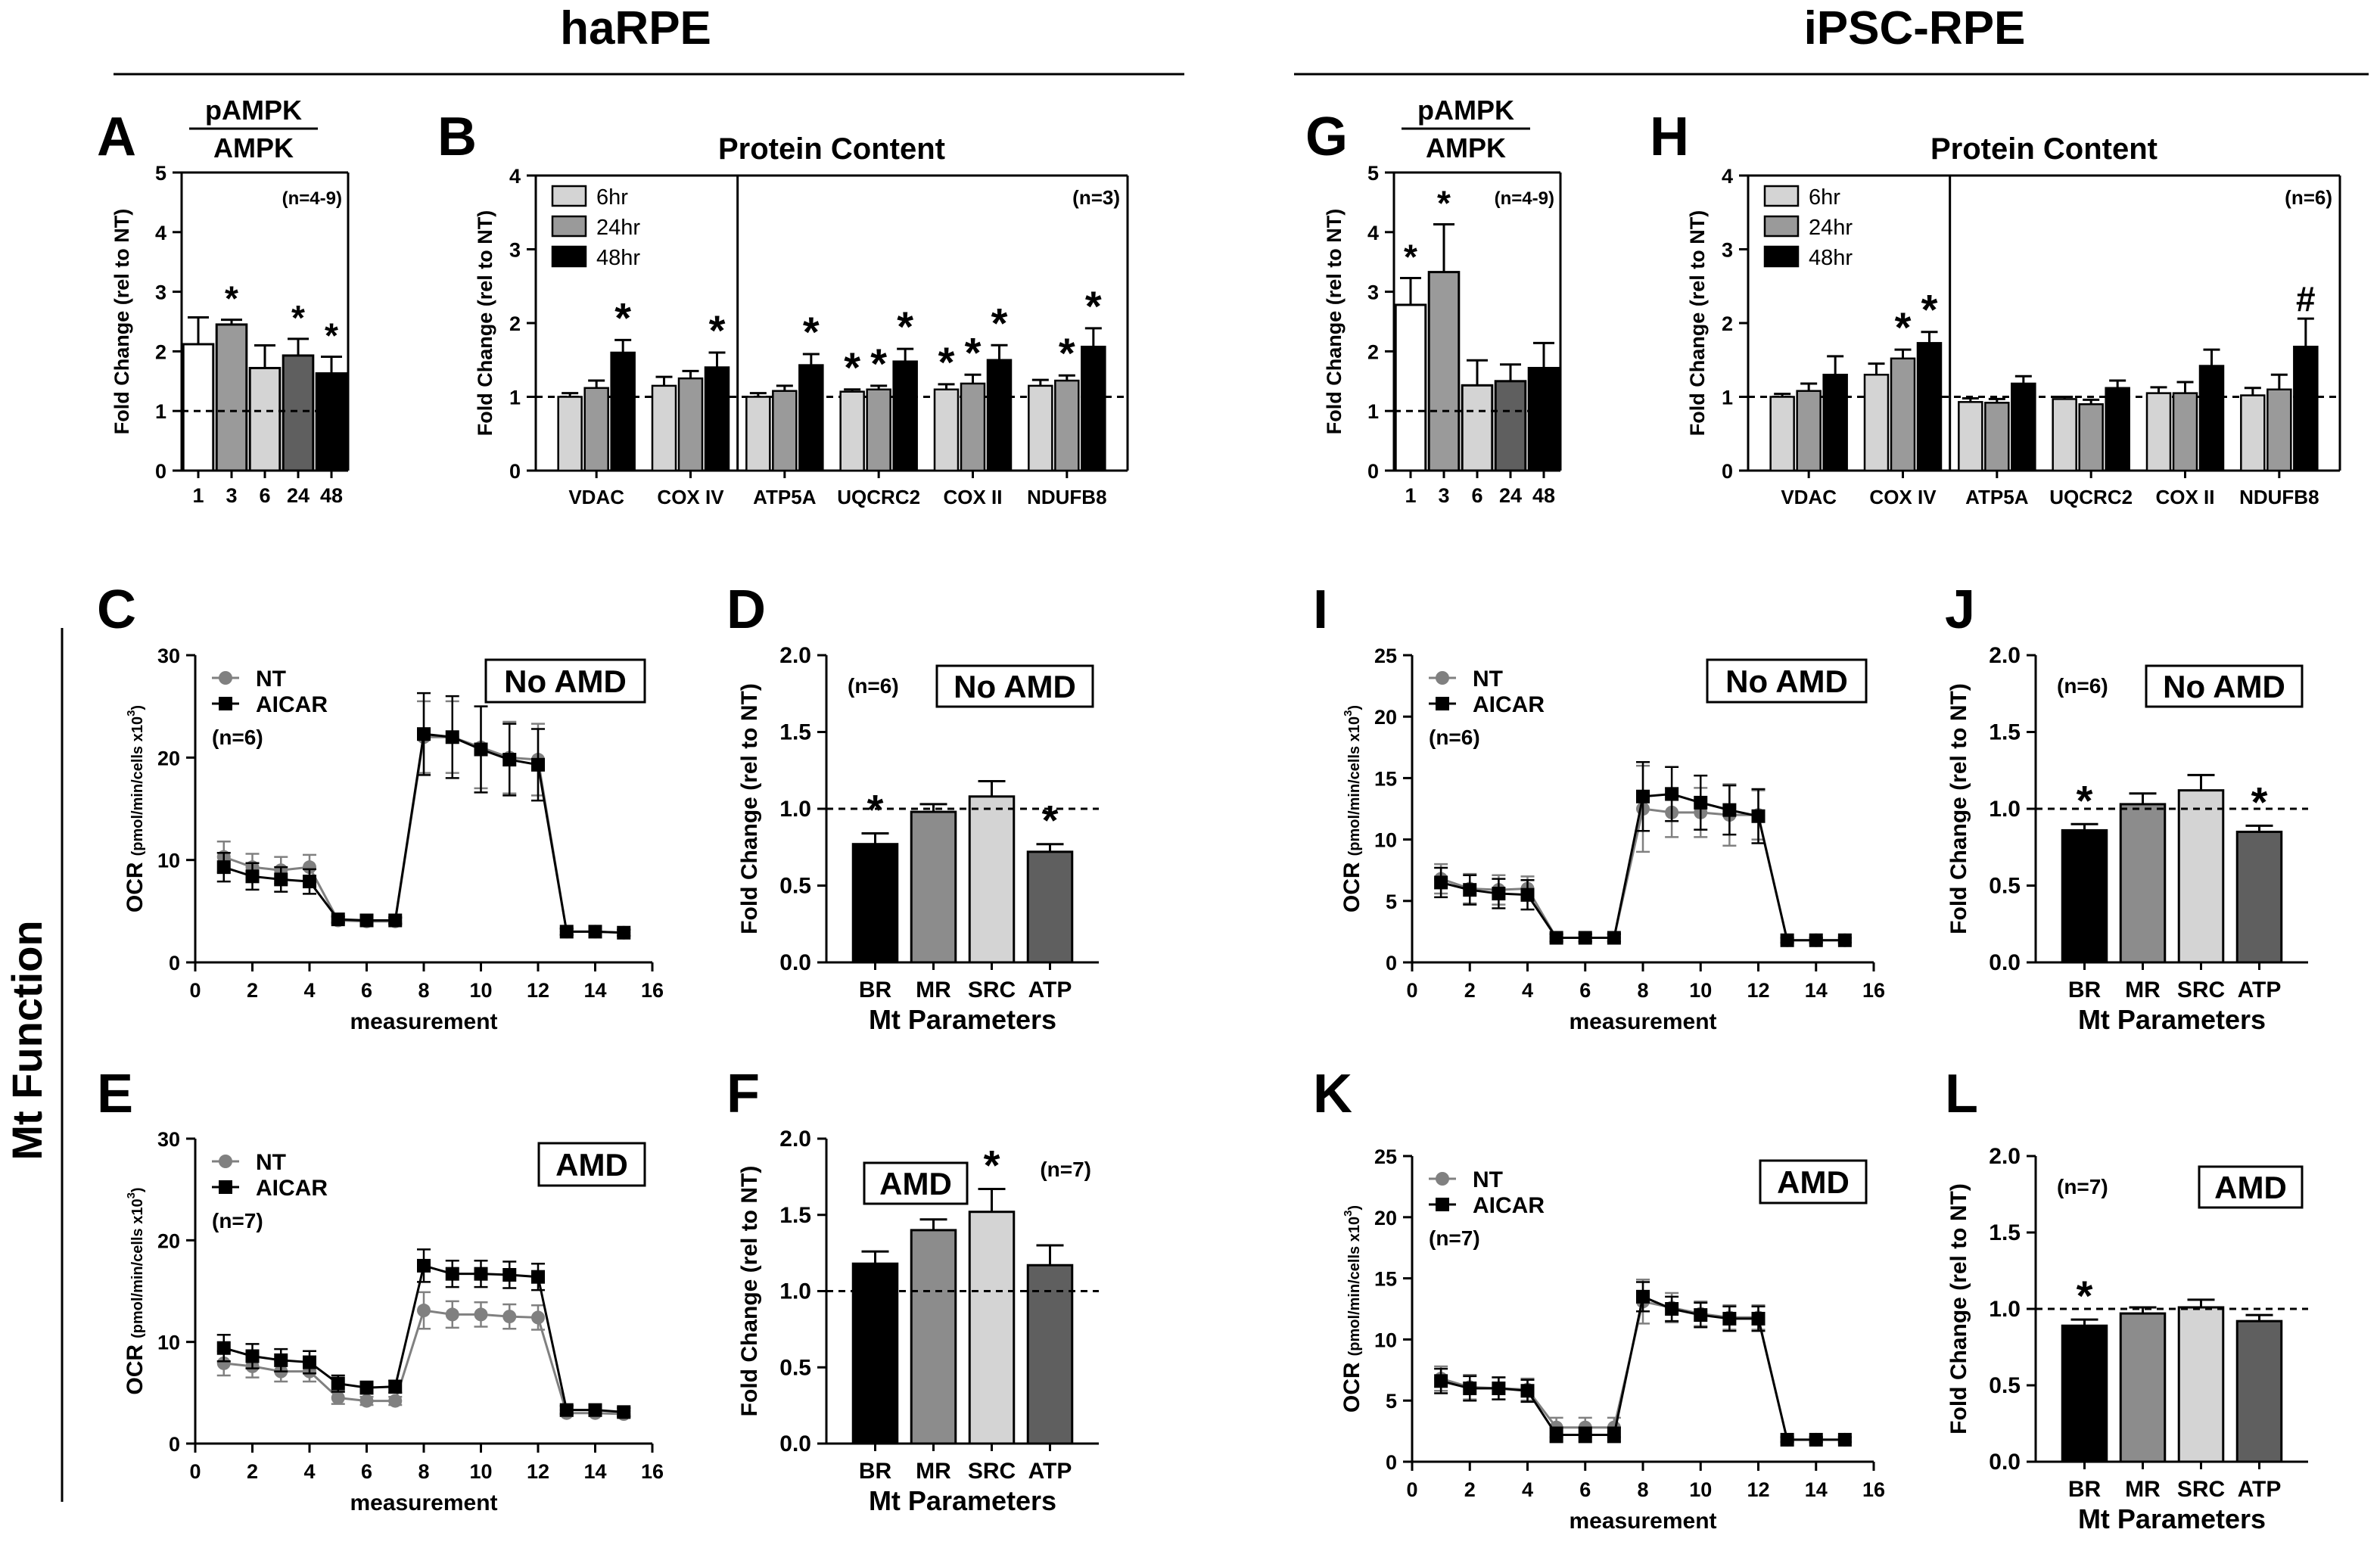 This screenshot has width=2380, height=1551. Describe the element at coordinates (1669, 137) in the screenshot. I see `panel-letter: H` at that location.